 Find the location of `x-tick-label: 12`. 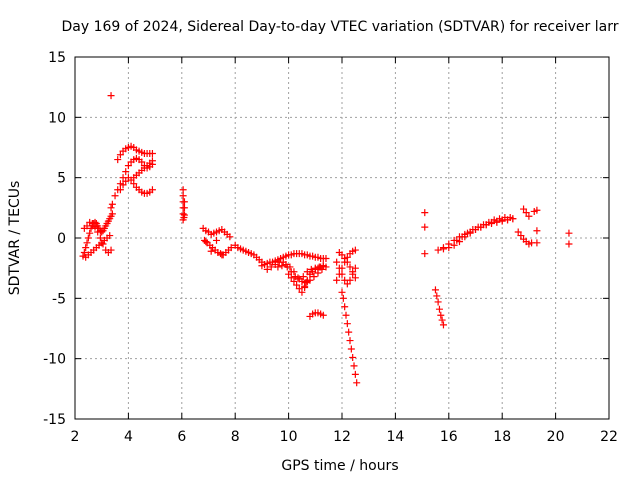

x-tick-label: 12 is located at coordinates (342, 437).